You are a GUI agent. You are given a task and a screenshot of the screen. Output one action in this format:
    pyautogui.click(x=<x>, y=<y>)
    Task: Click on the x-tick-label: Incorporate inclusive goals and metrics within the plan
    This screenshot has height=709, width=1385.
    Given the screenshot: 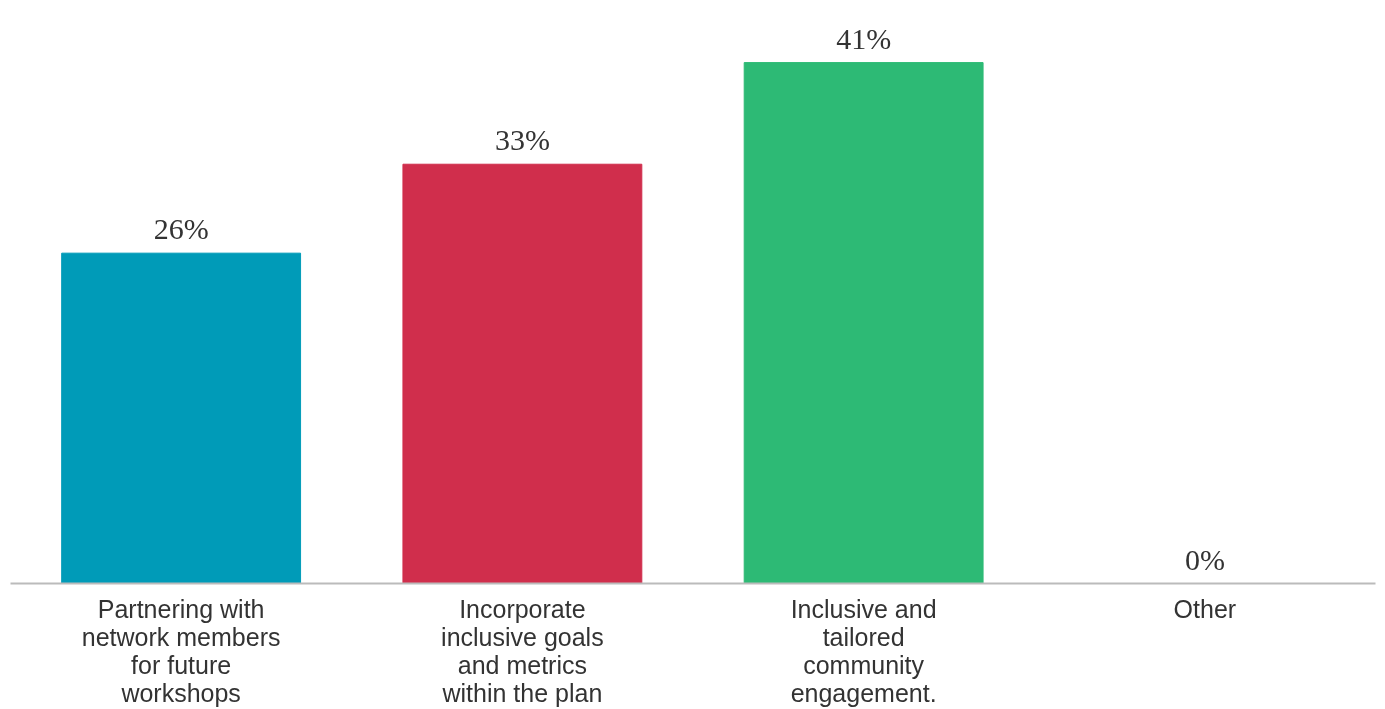 What is the action you would take?
    pyautogui.click(x=522, y=650)
    